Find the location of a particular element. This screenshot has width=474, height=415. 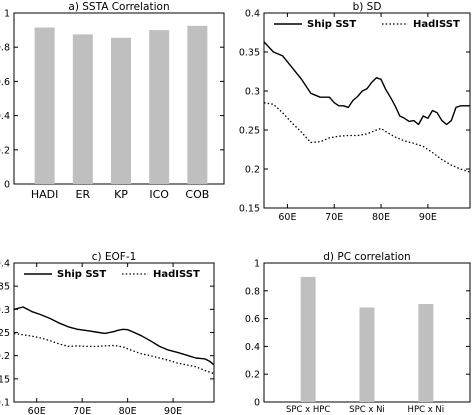

bar-kp is located at coordinates (121, 110).